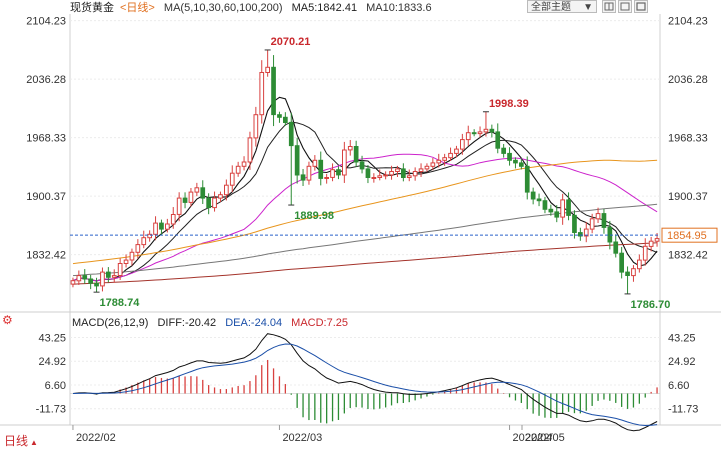  I want to click on maximize-icon, so click(641, 6).